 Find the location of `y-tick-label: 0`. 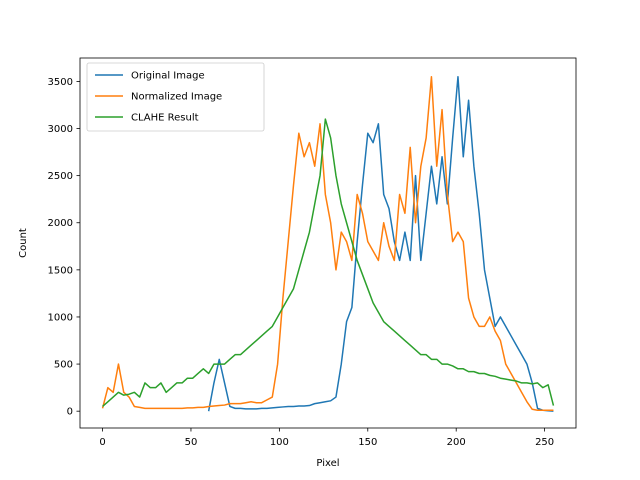

y-tick-label: 0 is located at coordinates (70, 412).